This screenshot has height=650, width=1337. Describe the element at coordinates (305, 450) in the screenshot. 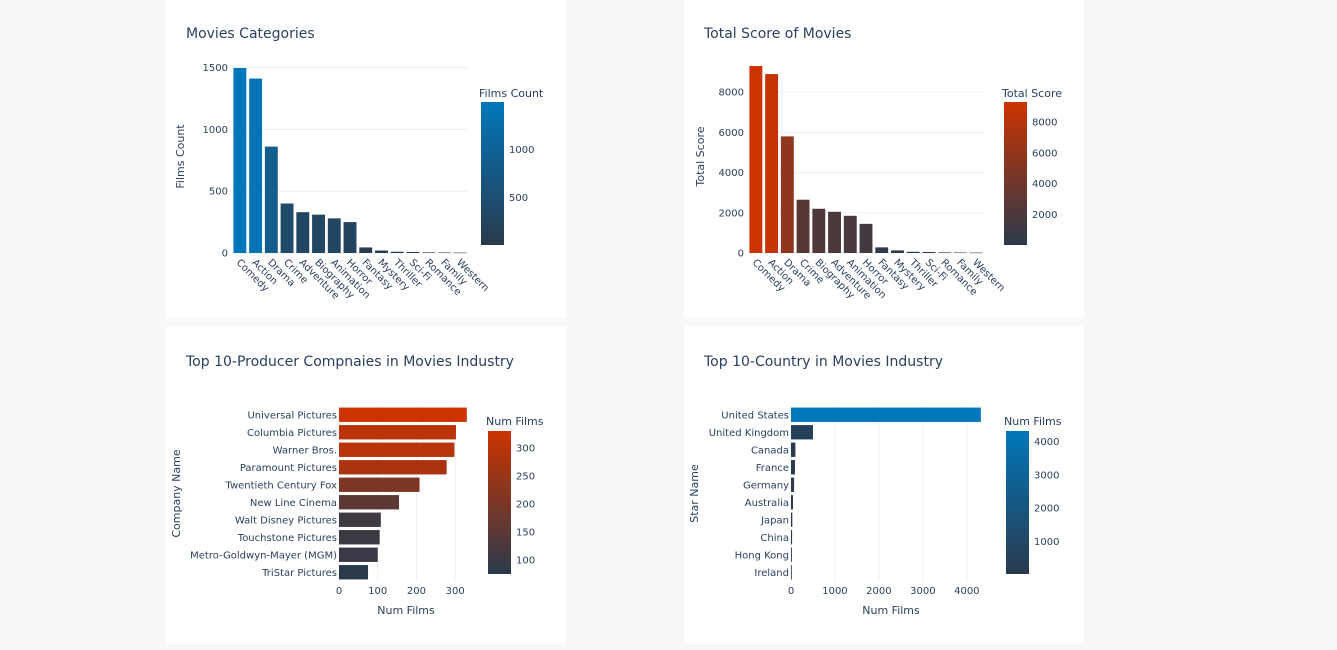

I see `y-tick-label: Warner Bros.` at that location.